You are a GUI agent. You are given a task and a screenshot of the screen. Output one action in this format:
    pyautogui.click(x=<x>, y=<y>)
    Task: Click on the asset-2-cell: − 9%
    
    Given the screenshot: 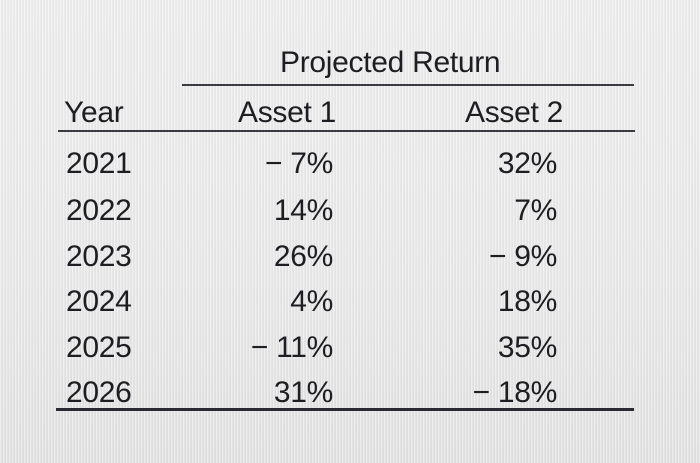 What is the action you would take?
    pyautogui.click(x=522, y=256)
    